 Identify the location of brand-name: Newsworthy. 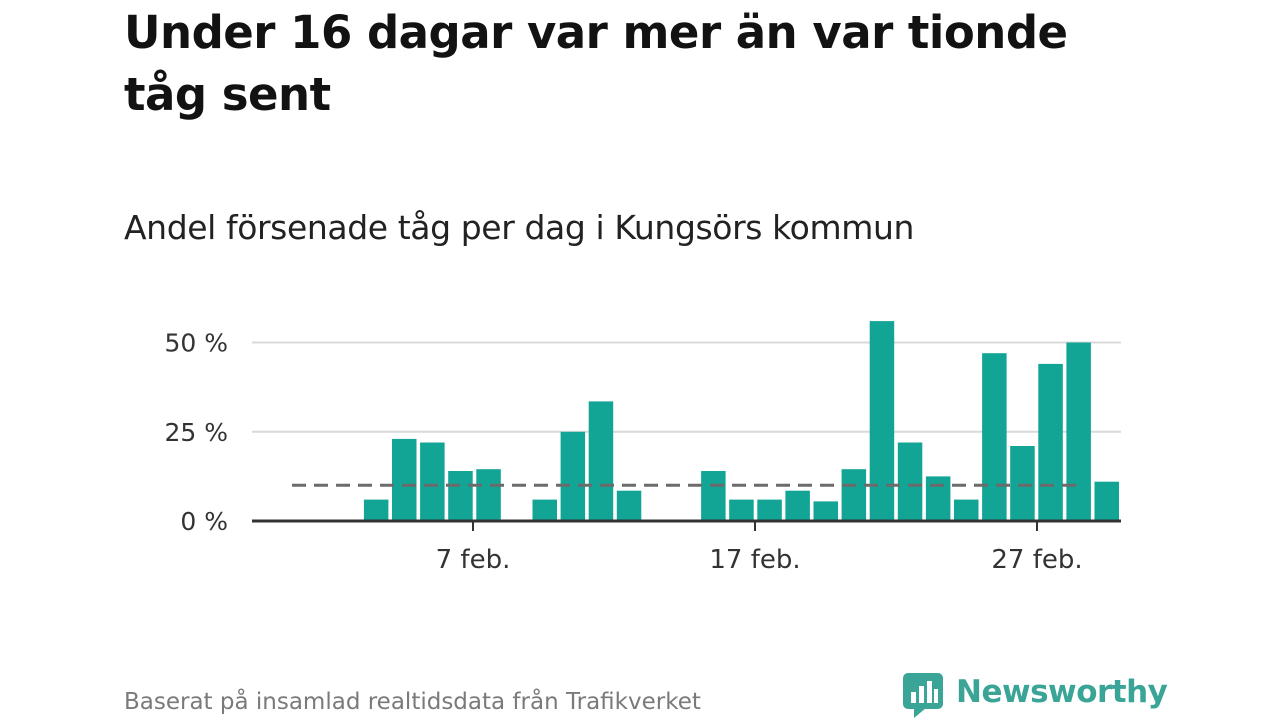
(1062, 692).